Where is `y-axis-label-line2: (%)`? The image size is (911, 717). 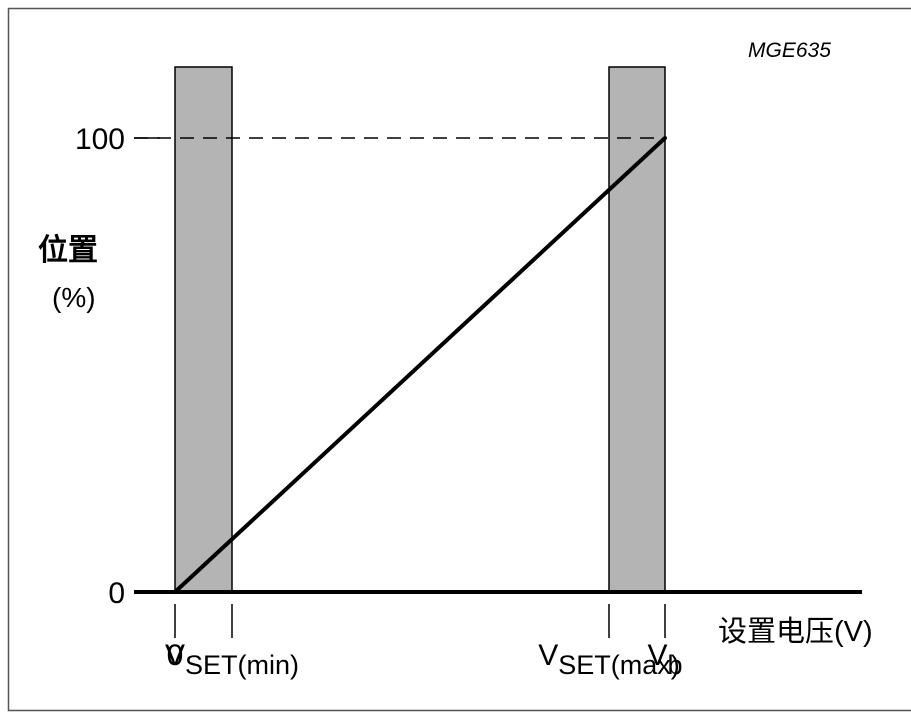 y-axis-label-line2: (%) is located at coordinates (74, 297).